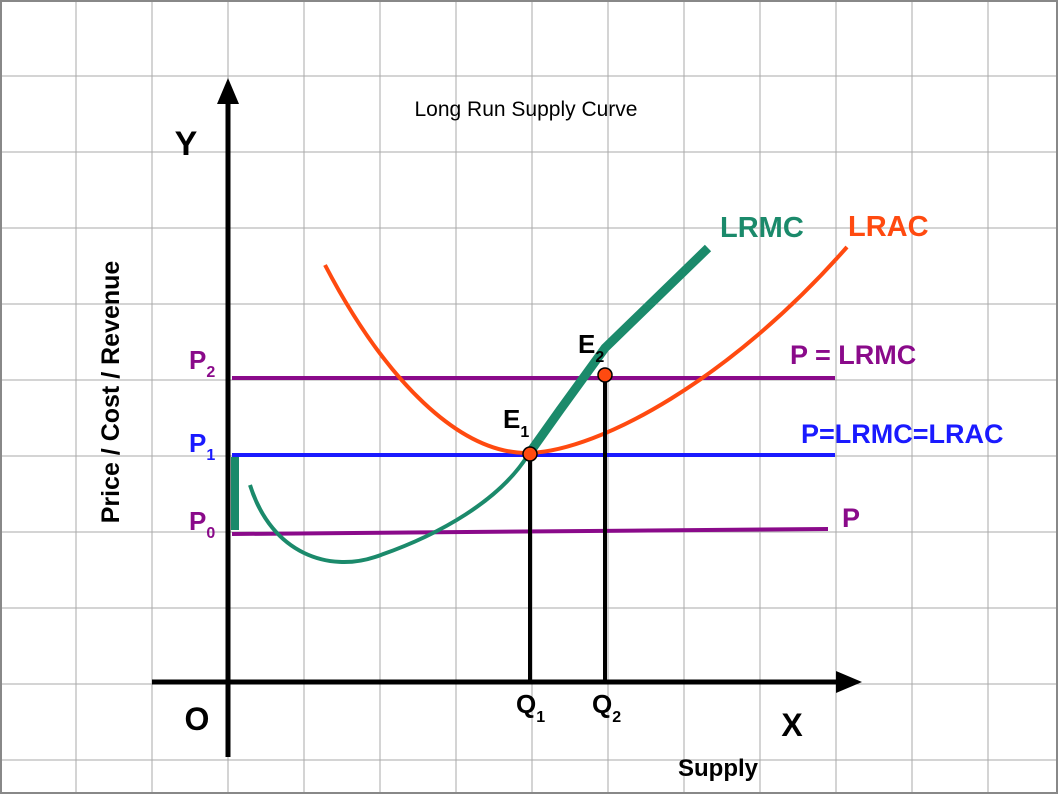 This screenshot has height=794, width=1058. What do you see at coordinates (853, 355) in the screenshot?
I see `p2-line-label: P = LRMC` at bounding box center [853, 355].